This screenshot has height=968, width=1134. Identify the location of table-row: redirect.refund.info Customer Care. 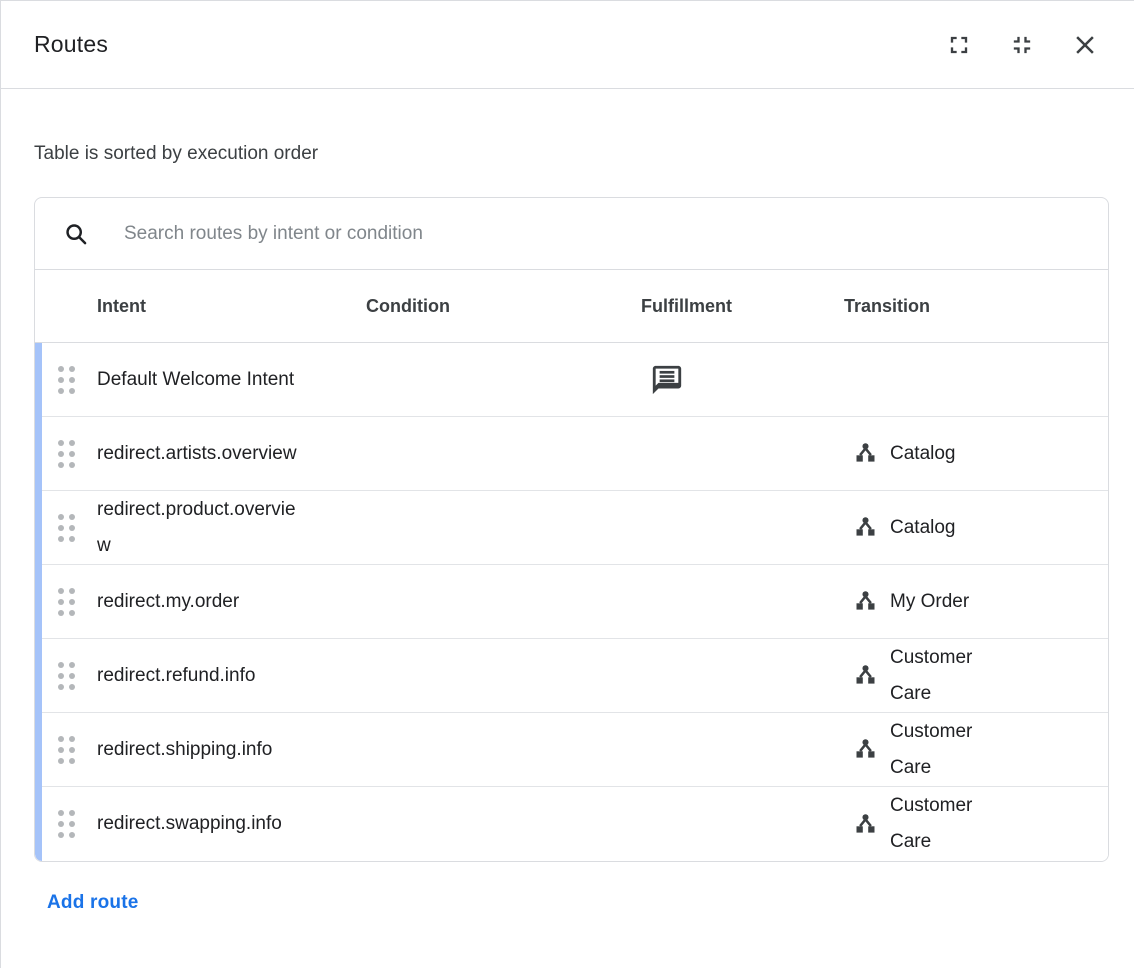
(571, 676).